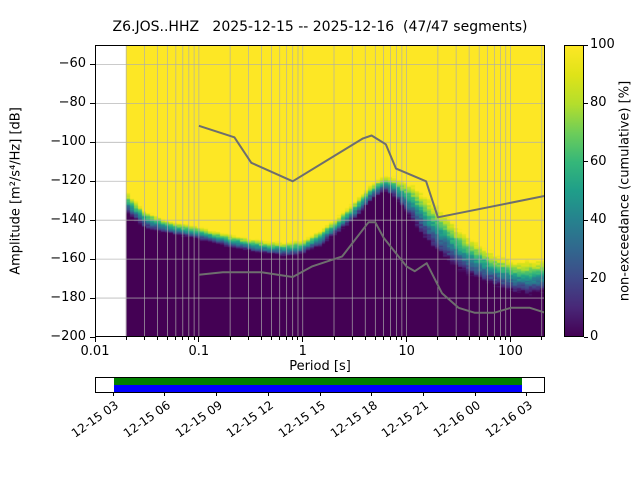 Image resolution: width=640 pixels, height=480 pixels. Describe the element at coordinates (302, 351) in the screenshot. I see `x-tick-label: 1` at that location.